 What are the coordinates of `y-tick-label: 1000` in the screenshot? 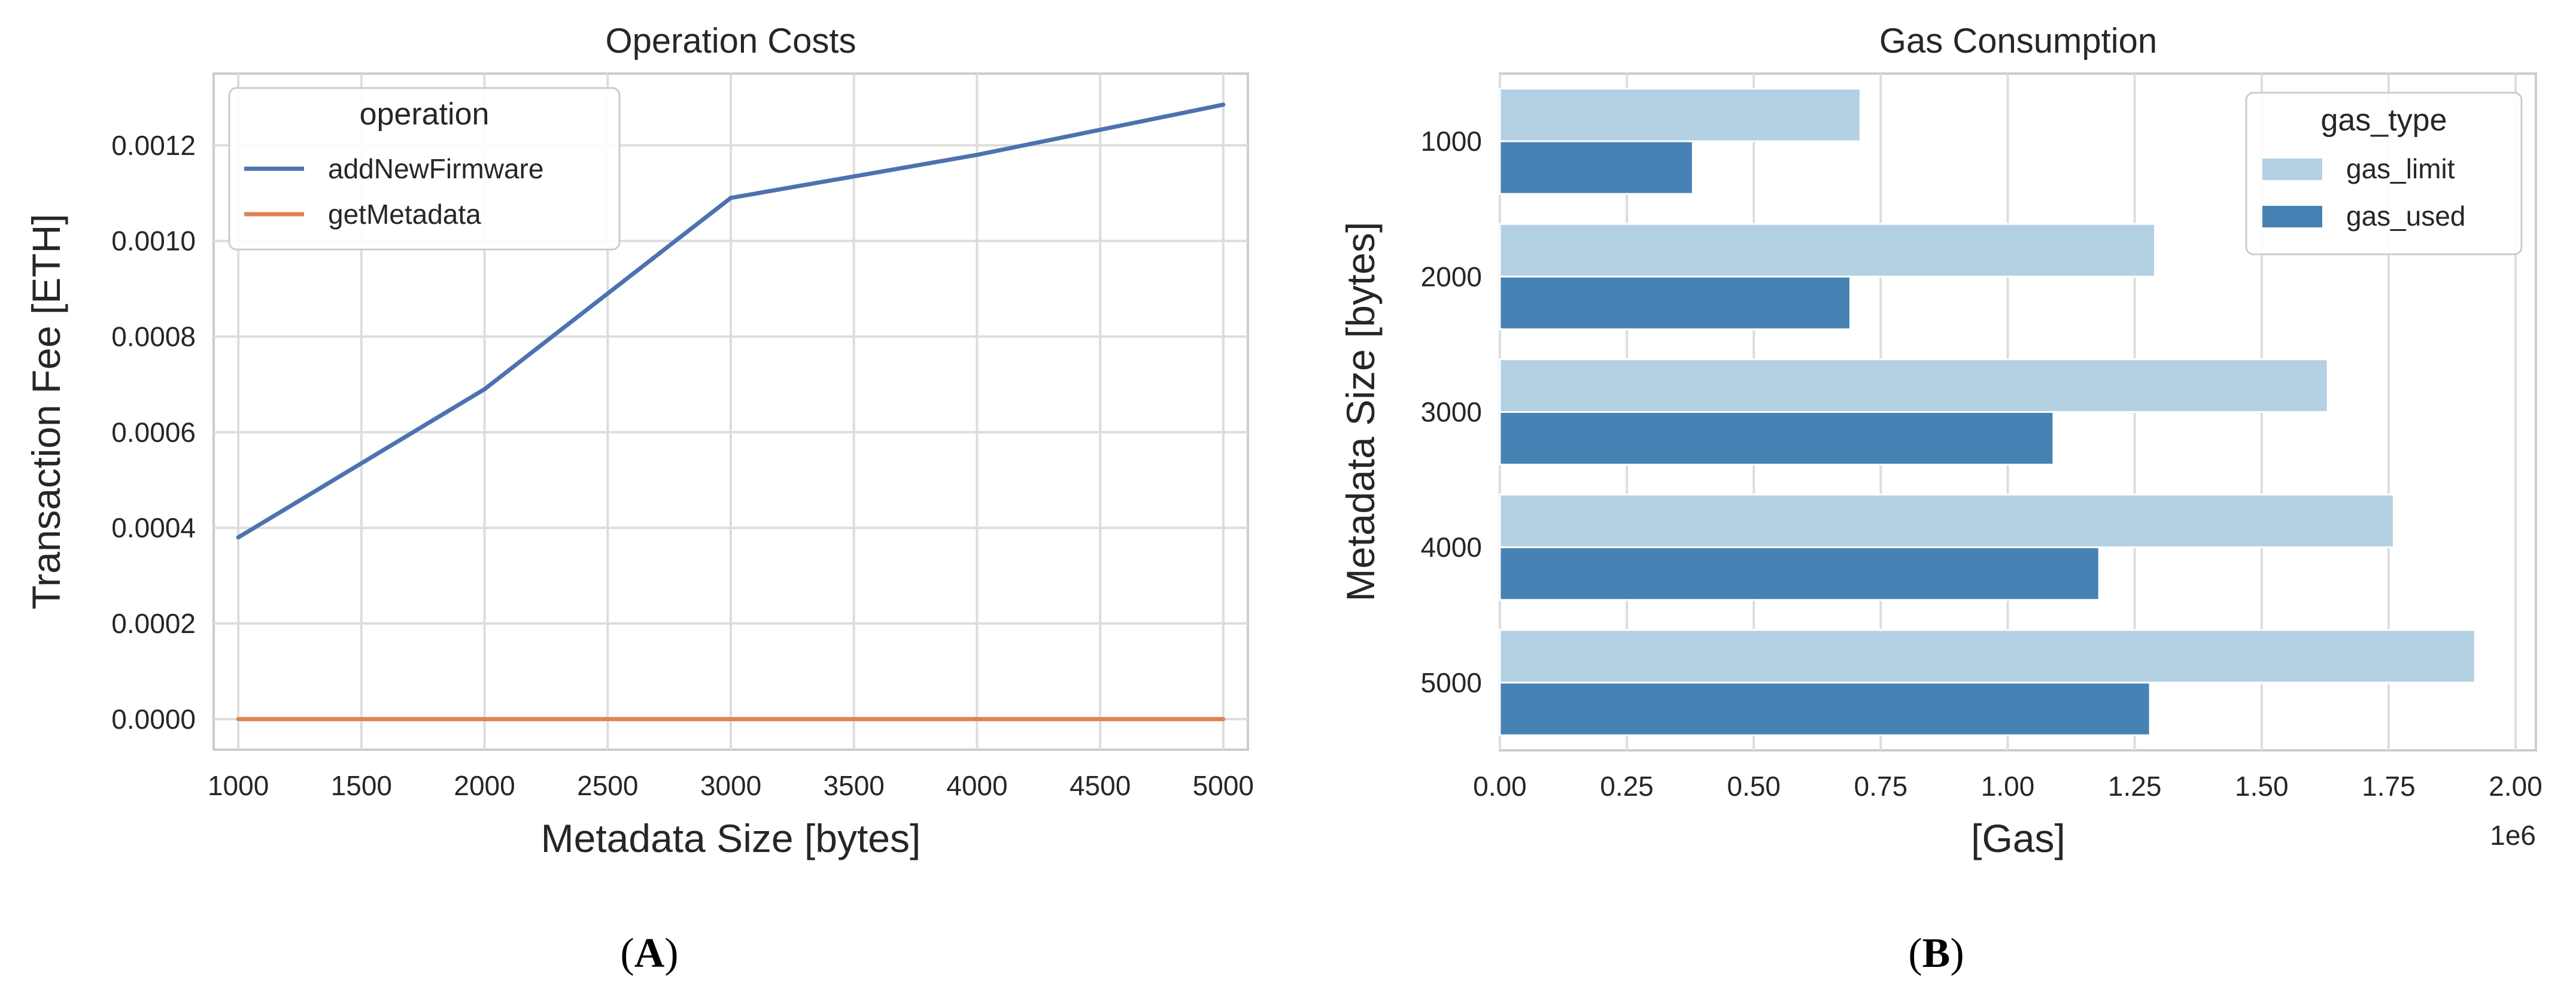 It's located at (1451, 141).